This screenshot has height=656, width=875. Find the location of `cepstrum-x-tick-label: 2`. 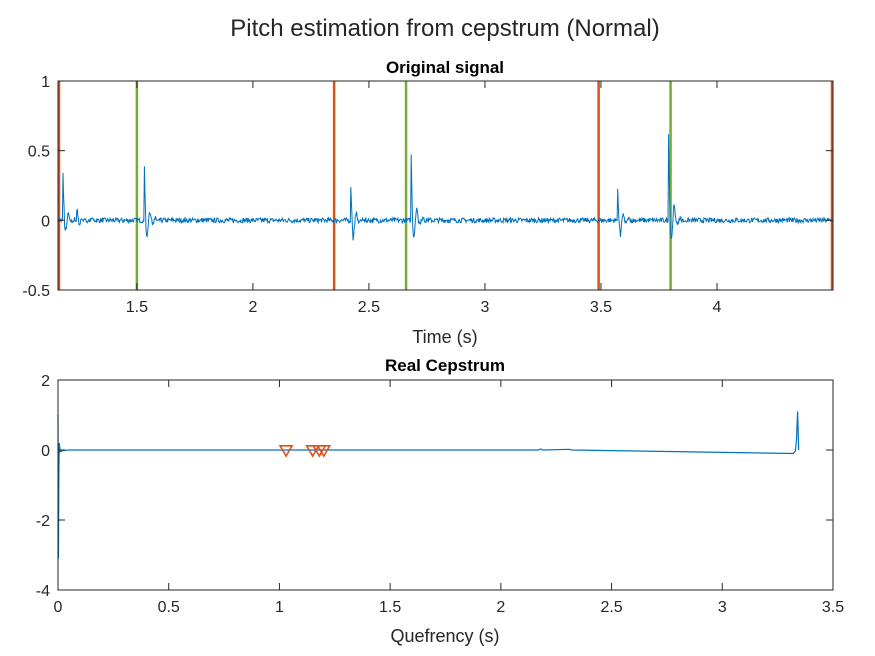

cepstrum-x-tick-label: 2 is located at coordinates (500, 607).